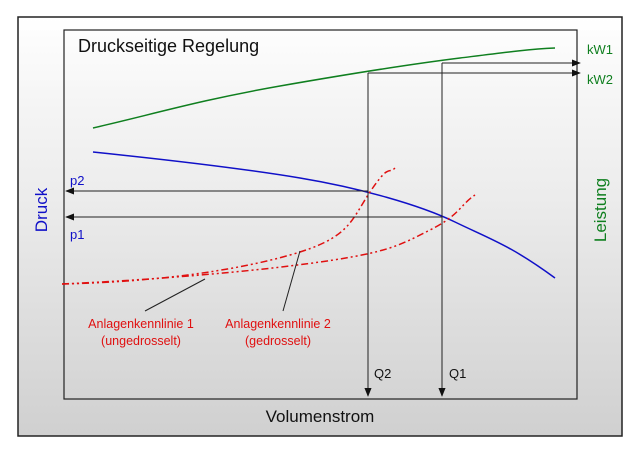  What do you see at coordinates (600, 210) in the screenshot?
I see `y-right-axis-label: Leistung` at bounding box center [600, 210].